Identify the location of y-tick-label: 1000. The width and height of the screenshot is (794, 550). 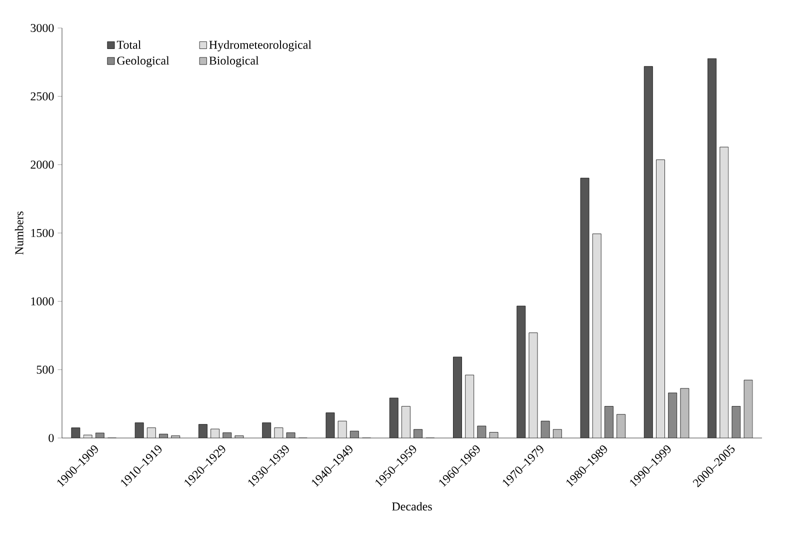
(42, 301).